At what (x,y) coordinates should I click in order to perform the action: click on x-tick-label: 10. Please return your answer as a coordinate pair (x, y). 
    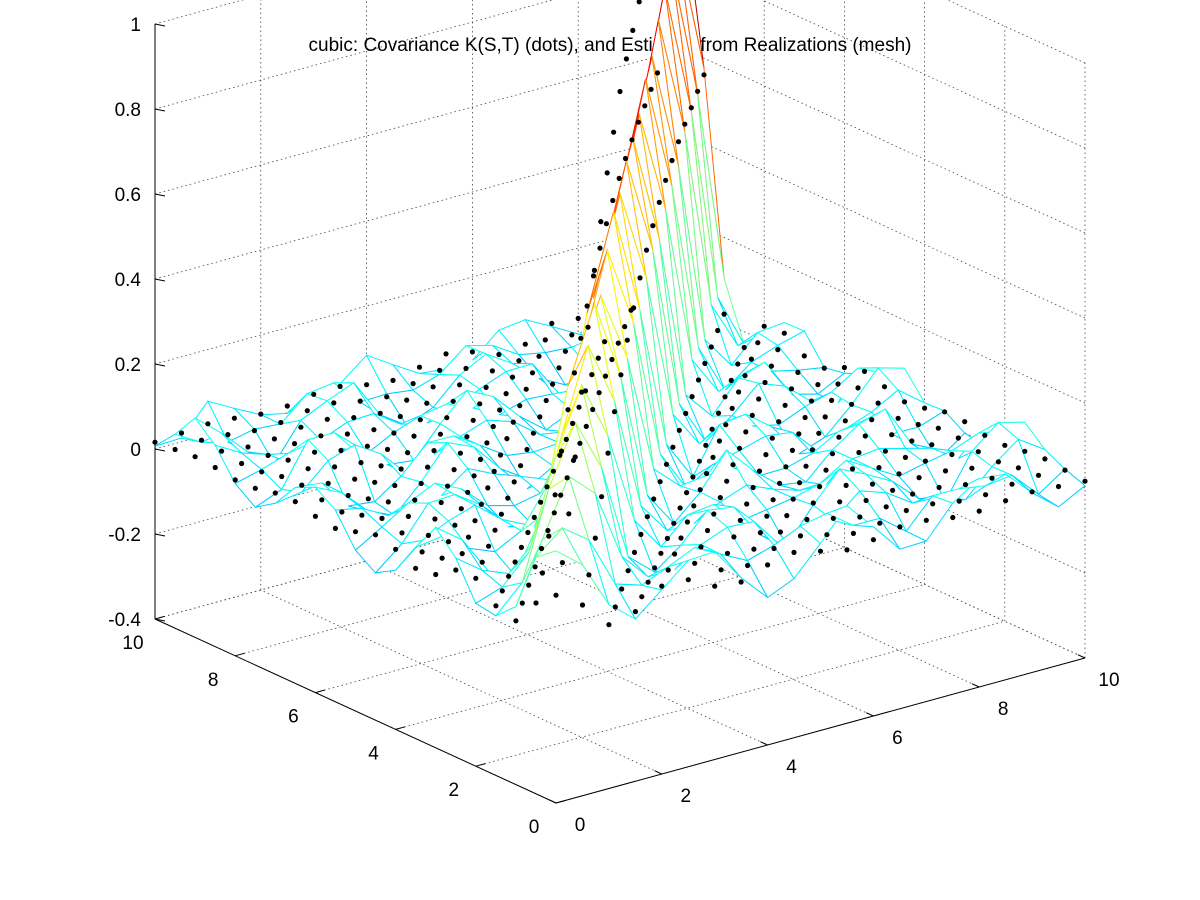
    Looking at the image, I should click on (1108, 680).